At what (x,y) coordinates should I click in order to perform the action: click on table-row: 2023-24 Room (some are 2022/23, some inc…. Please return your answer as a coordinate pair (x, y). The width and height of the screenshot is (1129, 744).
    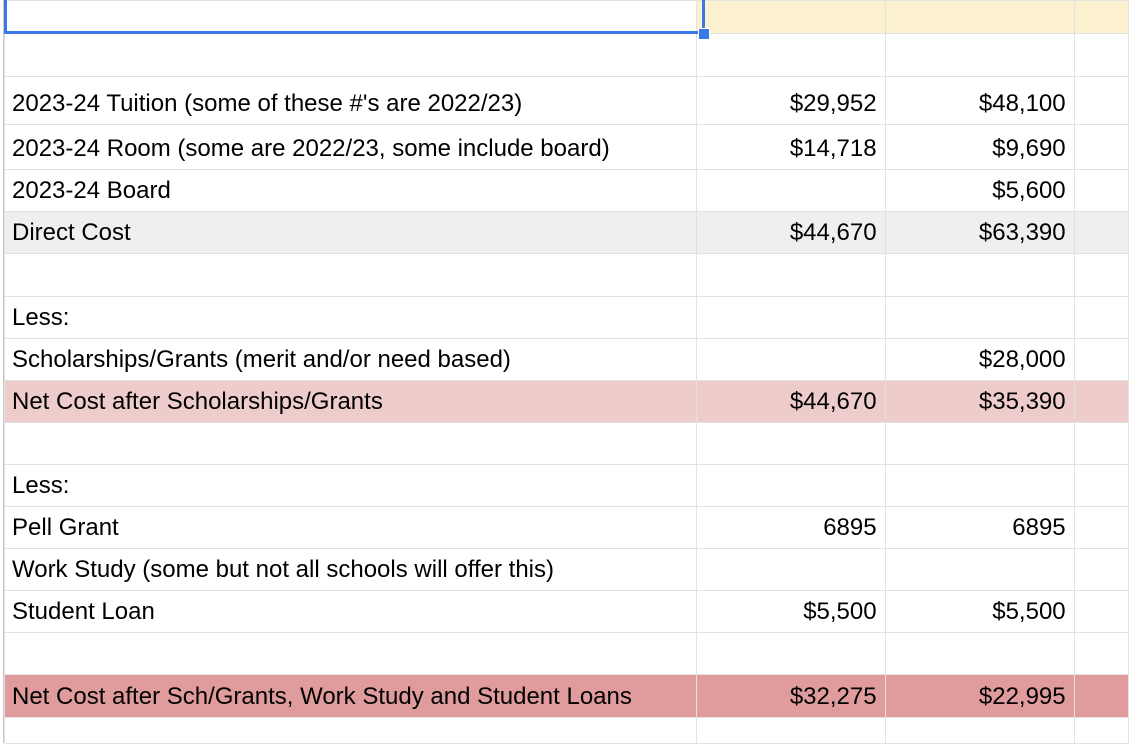
    Looking at the image, I should click on (566, 147).